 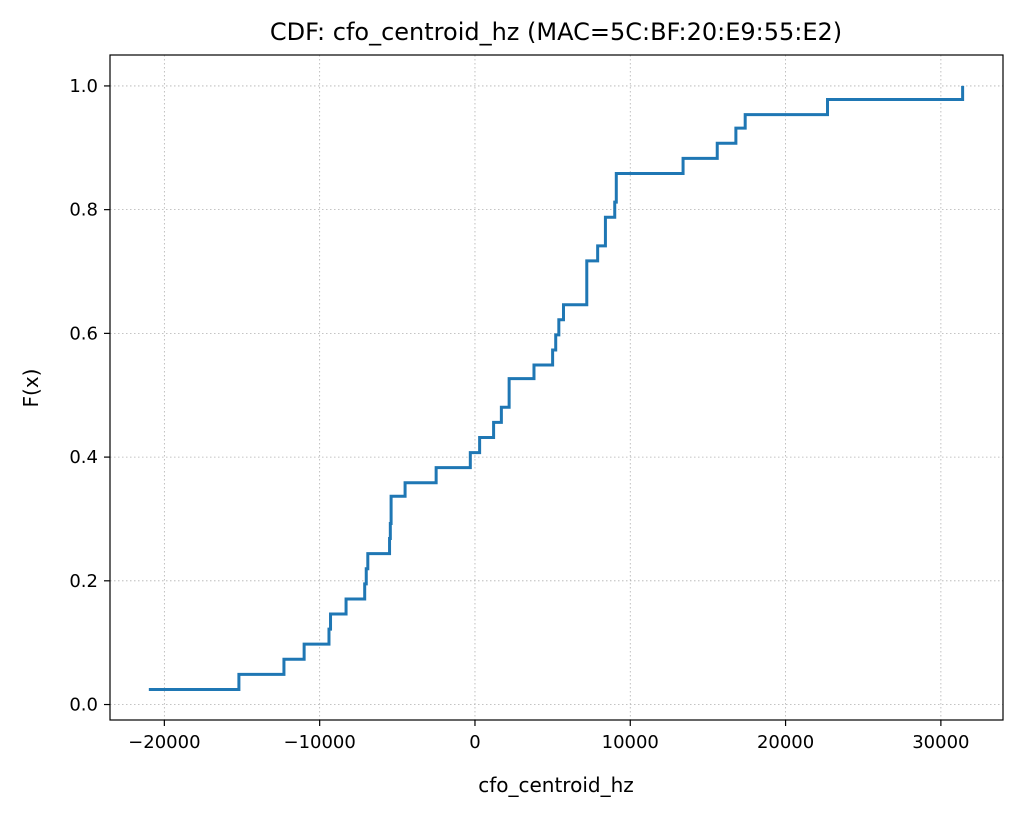 I want to click on x-tick-label: 30000, so click(x=940, y=742).